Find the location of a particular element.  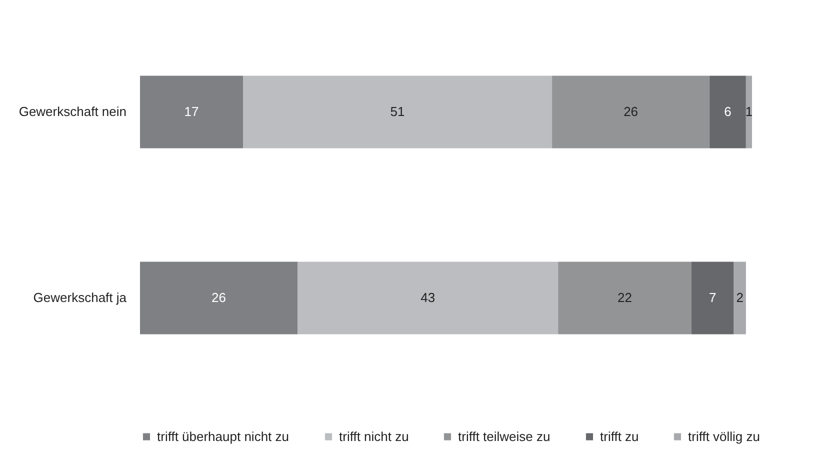

data-label: 7 is located at coordinates (712, 297).